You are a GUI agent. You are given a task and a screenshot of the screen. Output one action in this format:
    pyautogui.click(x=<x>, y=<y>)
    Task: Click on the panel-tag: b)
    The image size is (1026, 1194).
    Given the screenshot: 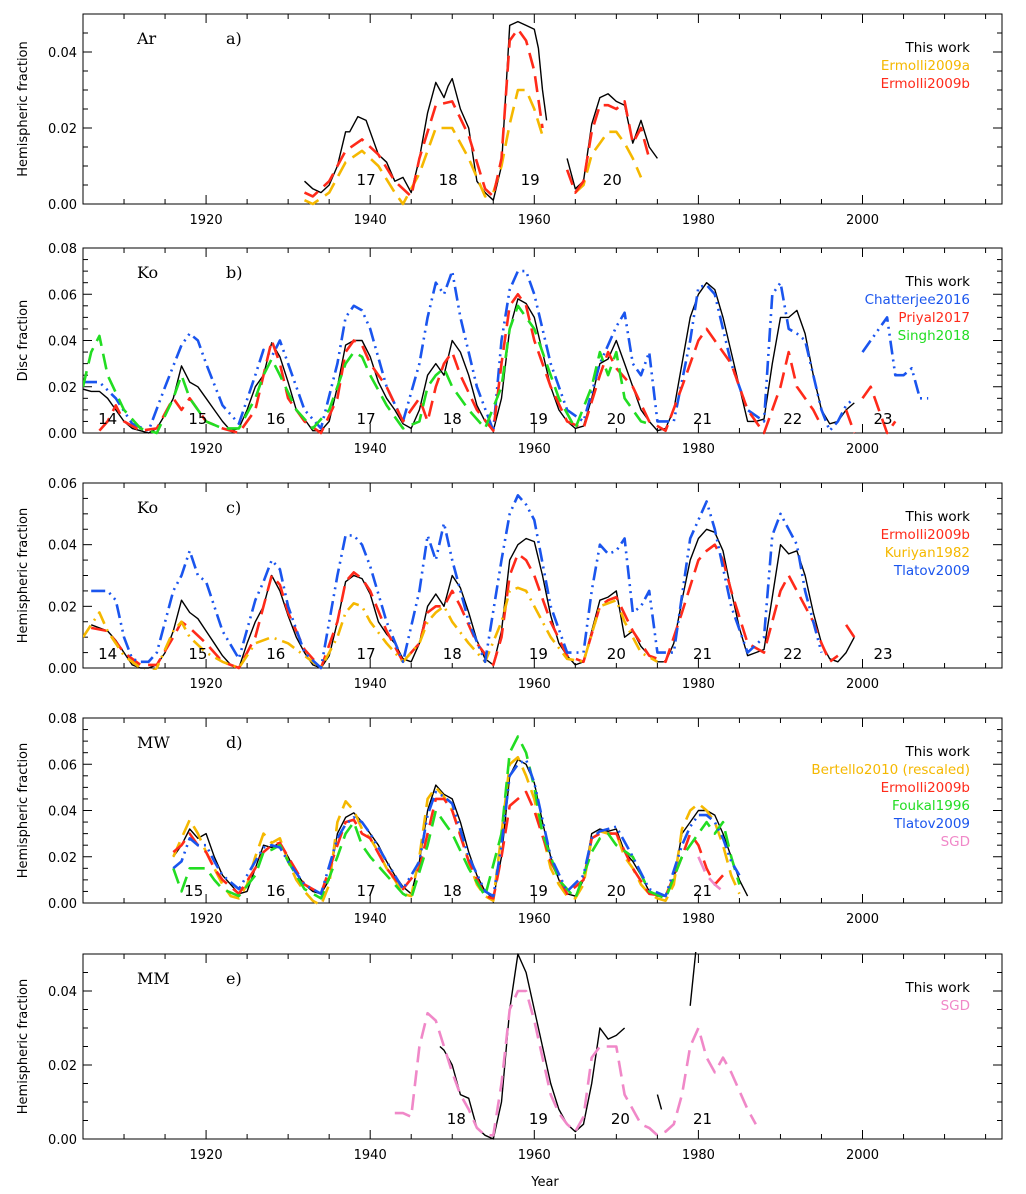 What is the action you would take?
    pyautogui.click(x=234, y=272)
    